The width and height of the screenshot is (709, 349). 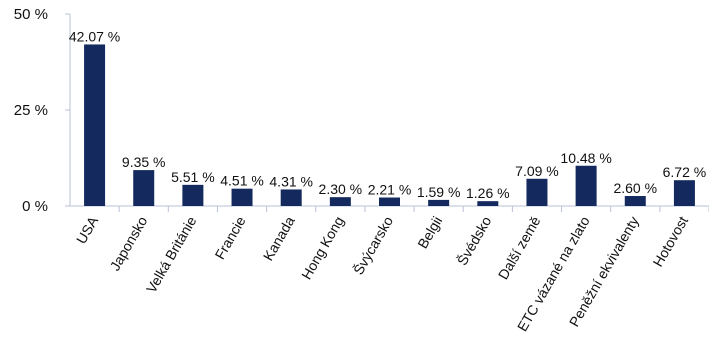 What do you see at coordinates (31, 14) in the screenshot?
I see `y-tick-label: 50 %` at bounding box center [31, 14].